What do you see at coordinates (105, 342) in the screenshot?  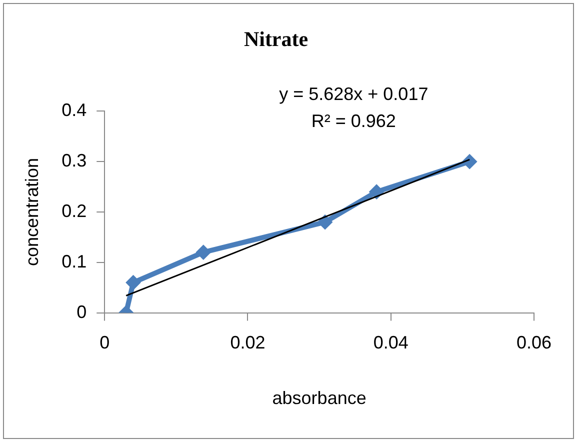 I see `x-tick-label: 0` at bounding box center [105, 342].